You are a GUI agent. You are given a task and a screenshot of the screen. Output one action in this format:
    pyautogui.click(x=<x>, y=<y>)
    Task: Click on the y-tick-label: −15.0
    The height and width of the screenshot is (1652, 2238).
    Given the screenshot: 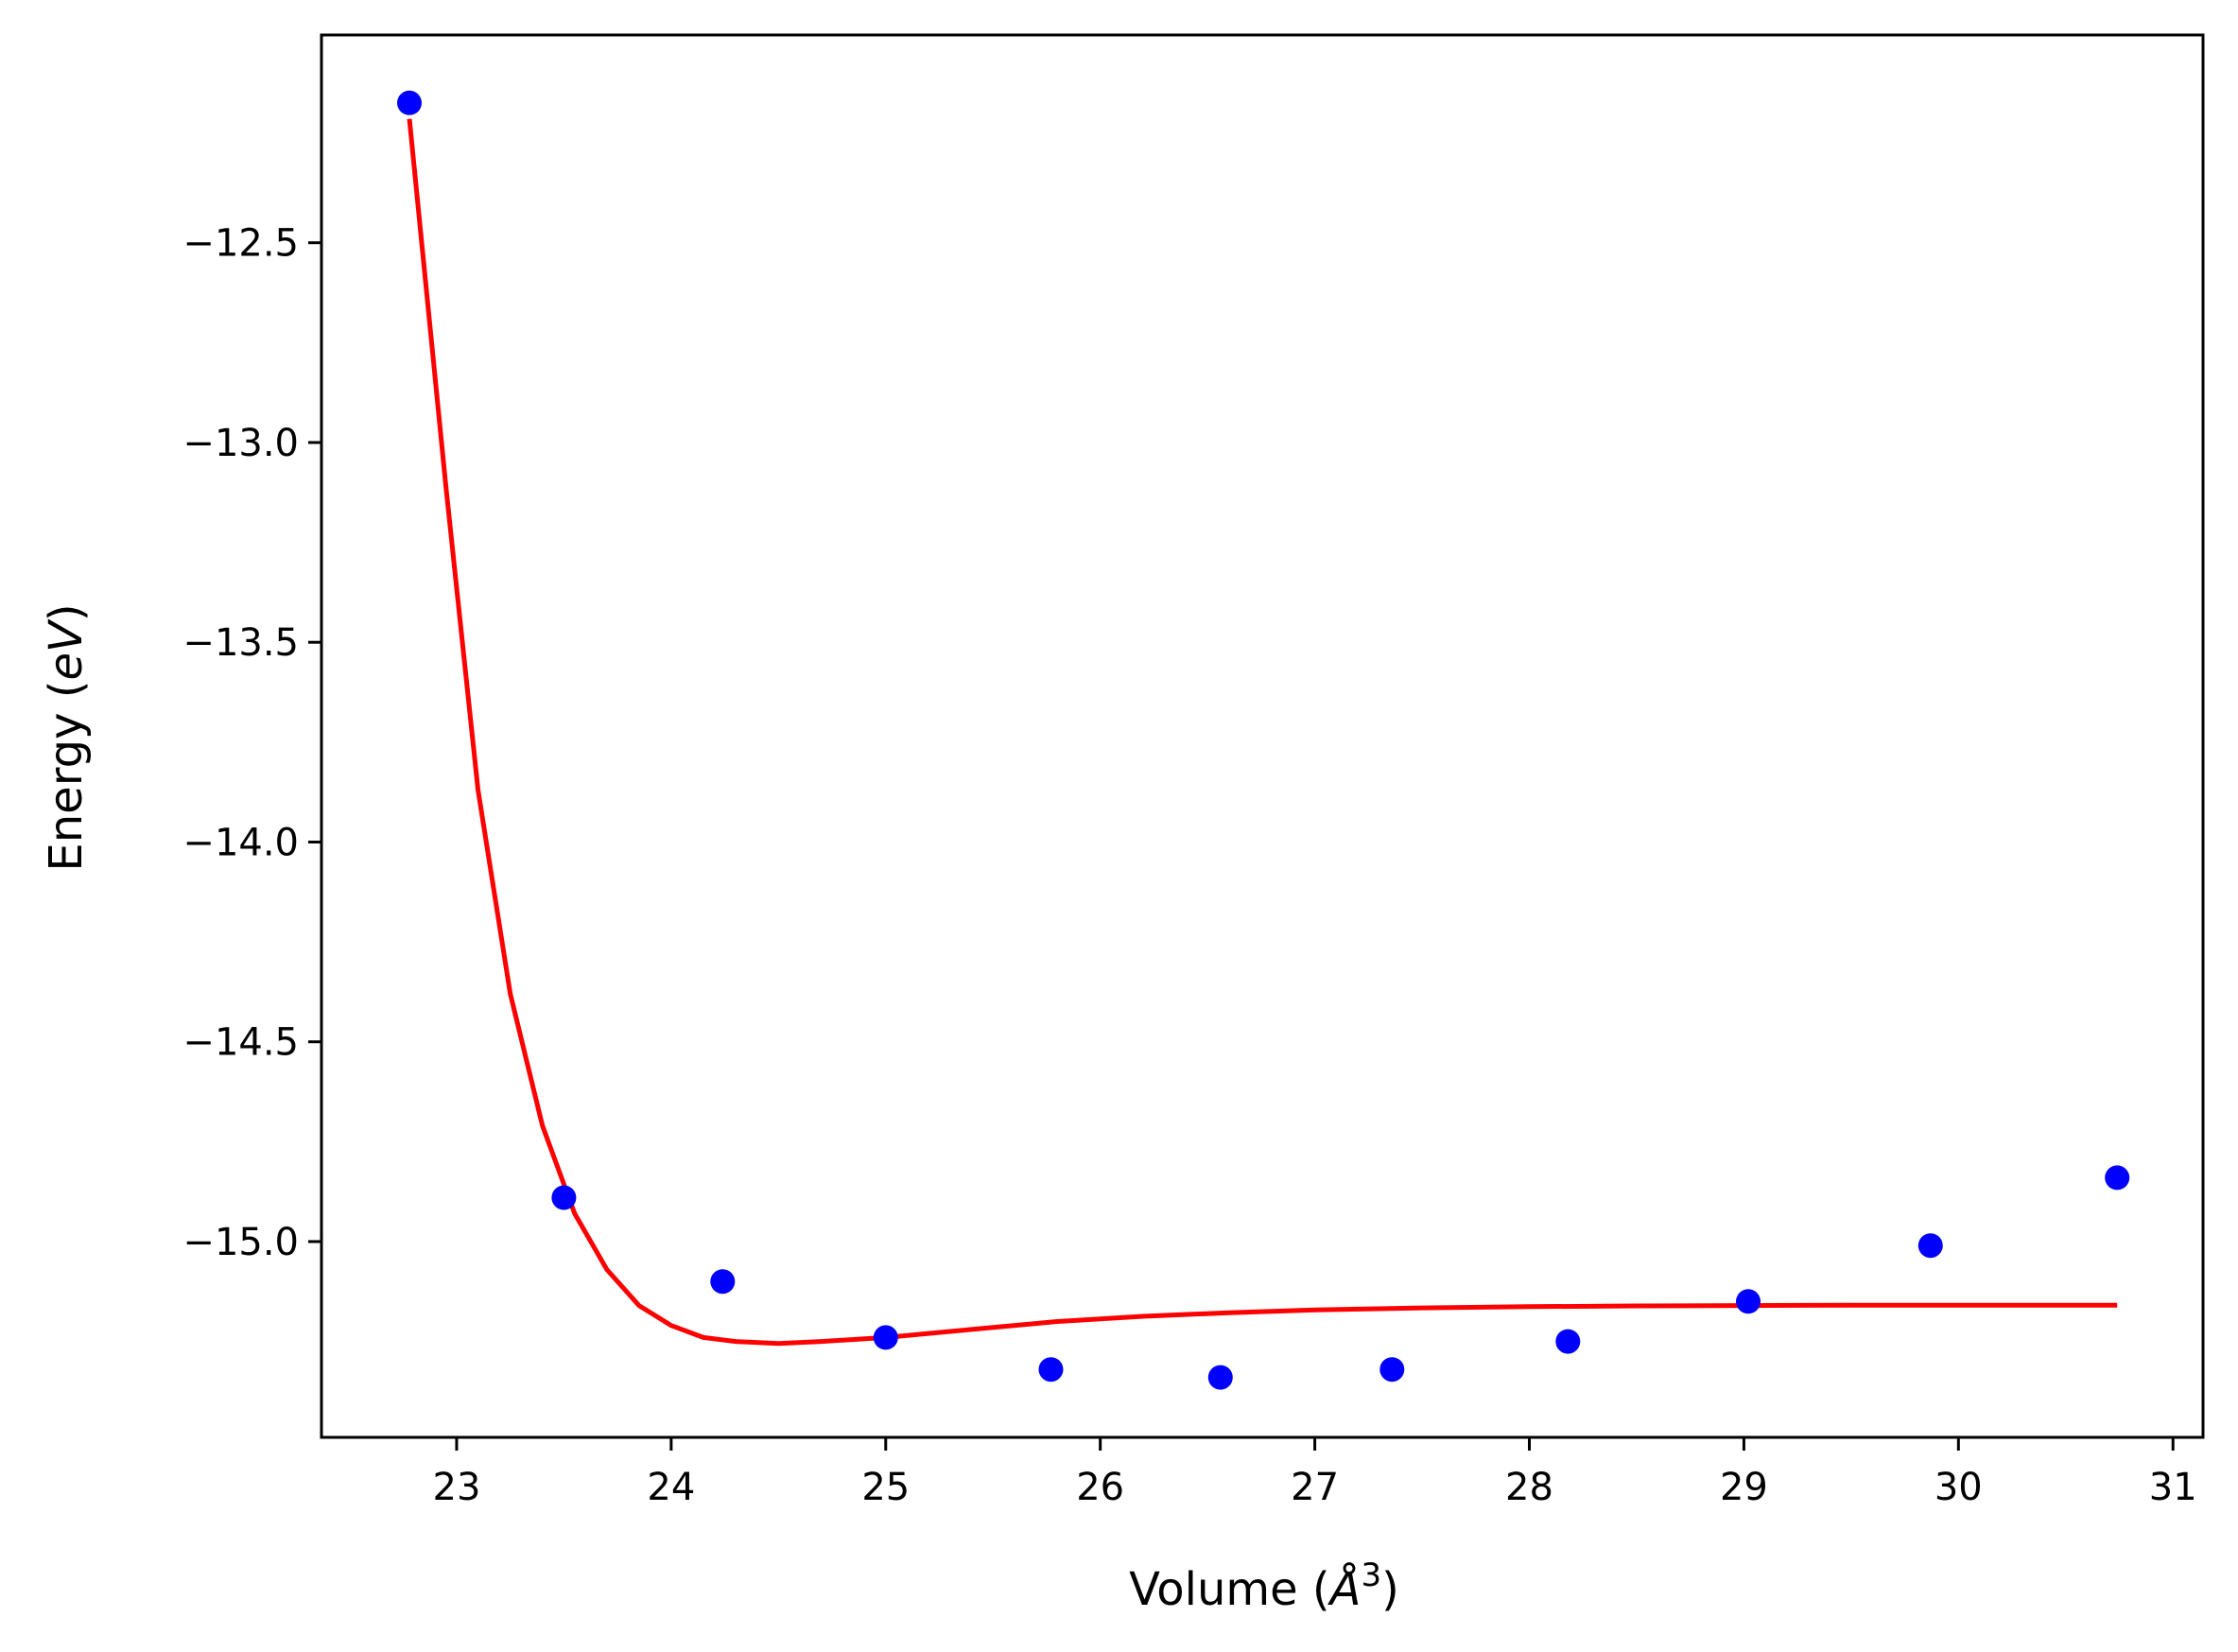 What is the action you would take?
    pyautogui.click(x=240, y=1243)
    